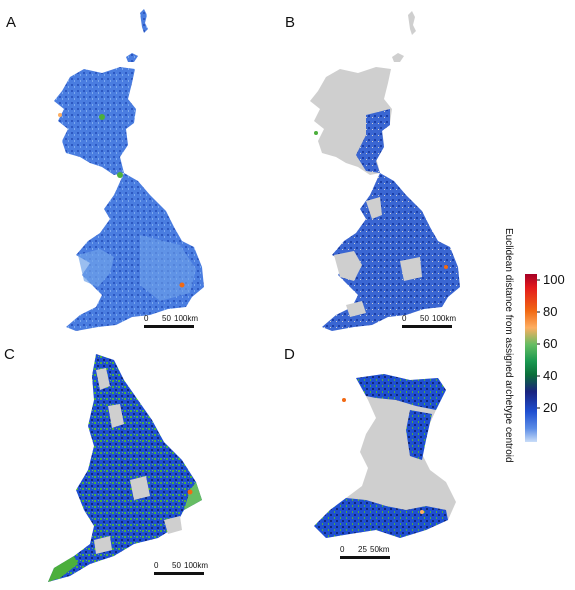  Describe the element at coordinates (550, 375) in the screenshot. I see `tick-label-40: 40` at that location.